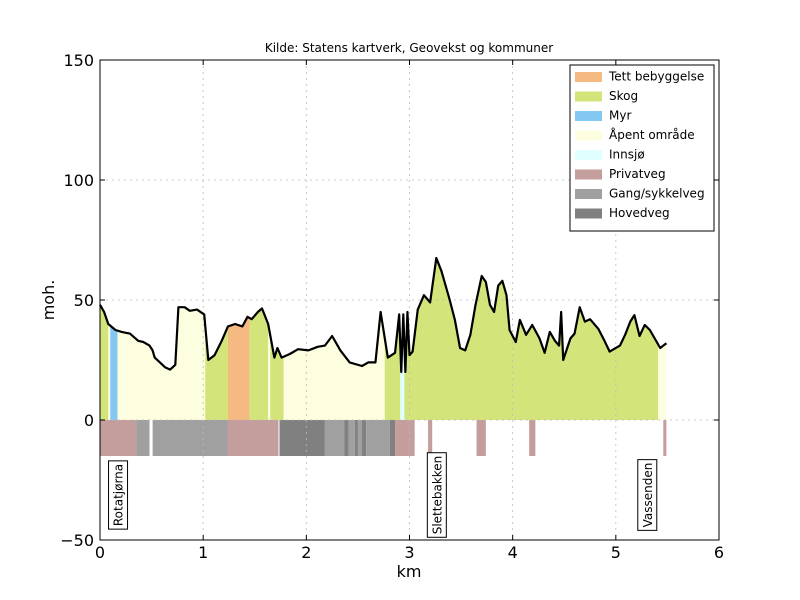 This screenshot has height=600, width=800. What do you see at coordinates (657, 194) in the screenshot?
I see `legend-label: Gang/sykkelveg` at bounding box center [657, 194].